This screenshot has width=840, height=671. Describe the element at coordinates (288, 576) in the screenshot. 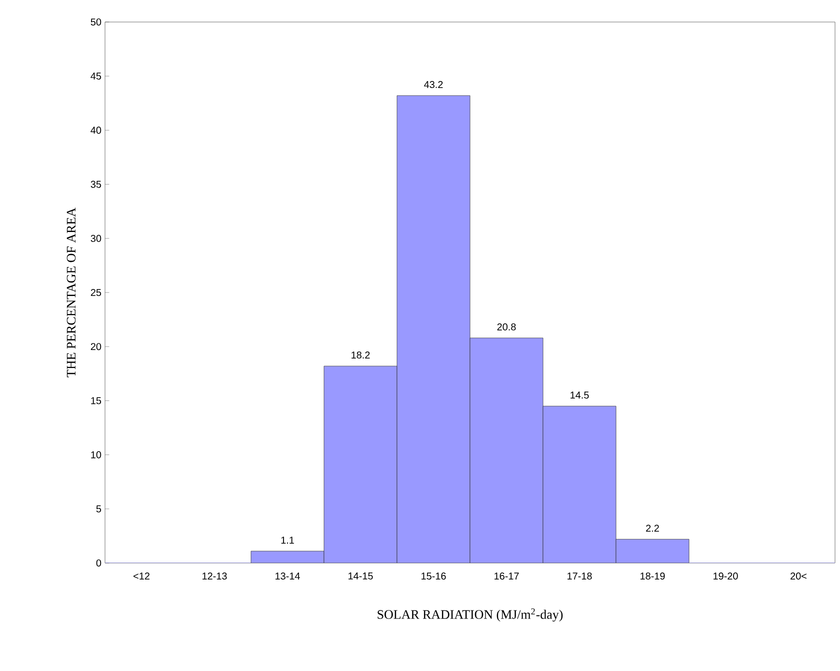

I see `x-tick-label: 13-14` at that location.